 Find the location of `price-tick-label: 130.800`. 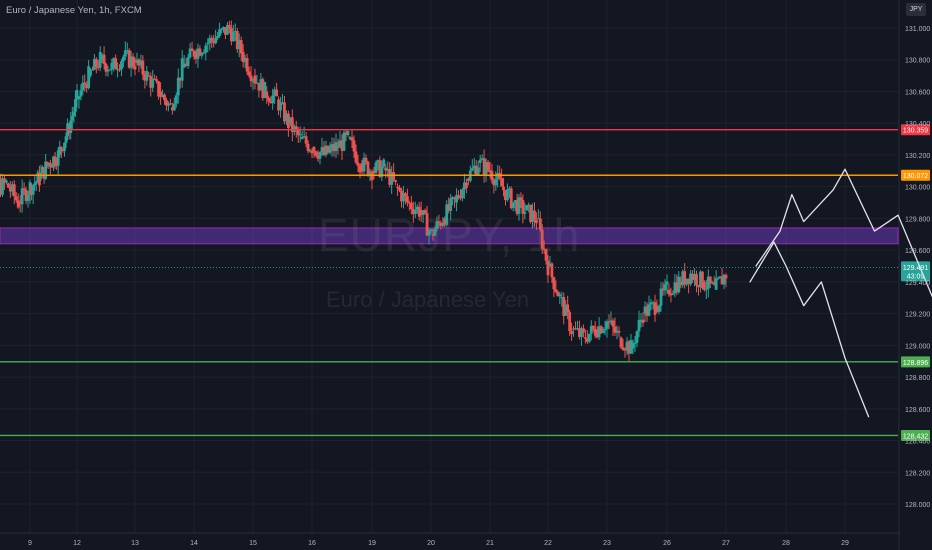

price-tick-label: 130.800 is located at coordinates (917, 61).